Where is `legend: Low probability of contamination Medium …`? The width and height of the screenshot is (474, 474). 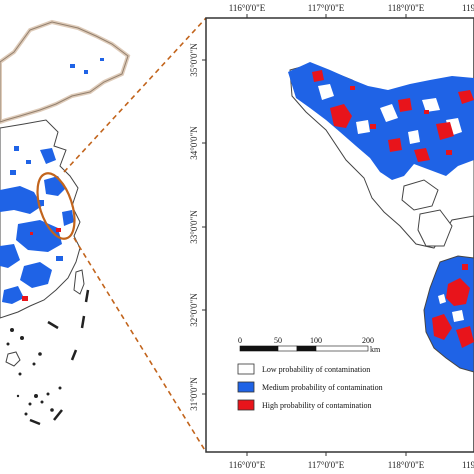
legend: Low probability of contamination Medium … is located at coordinates (310, 387).